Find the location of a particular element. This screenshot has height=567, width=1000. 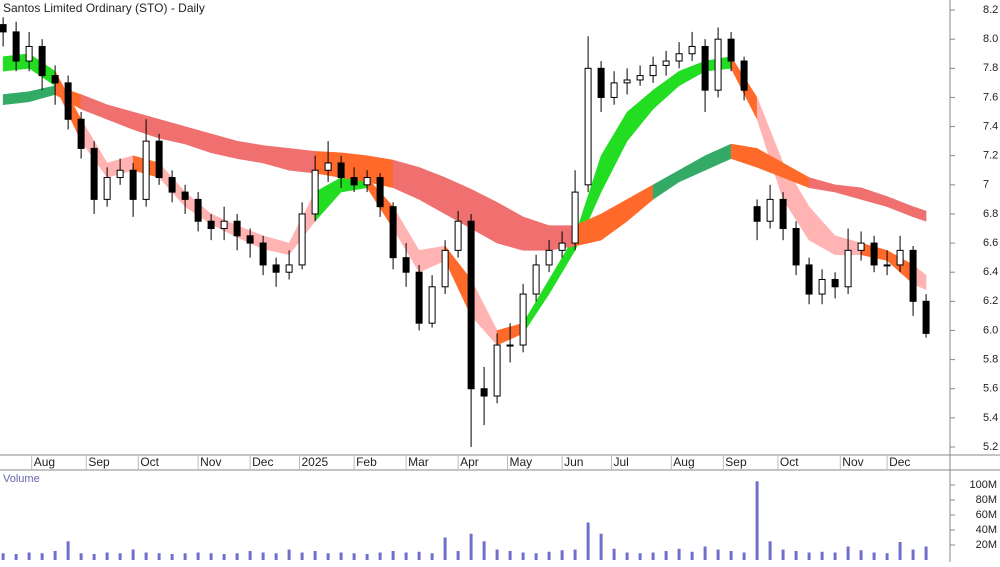

y-tick-label: 6.0 is located at coordinates (990, 330).